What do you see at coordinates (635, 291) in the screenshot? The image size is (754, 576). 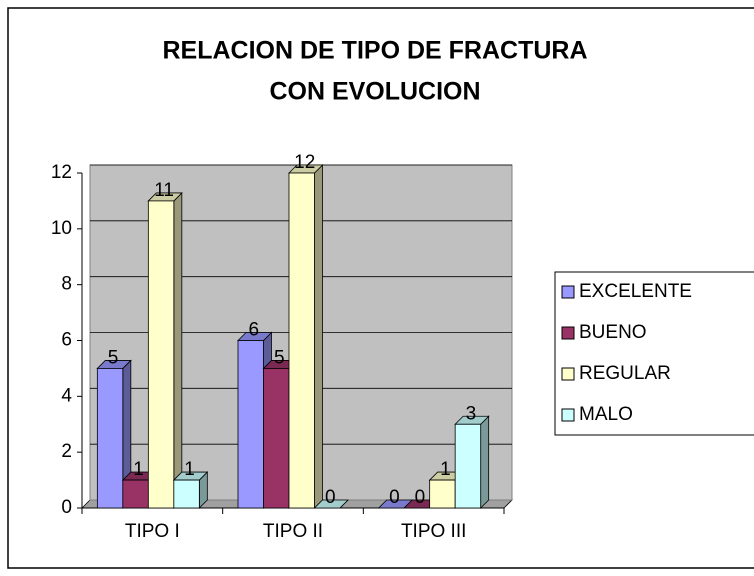 I see `legend-label: EXCELENTE` at bounding box center [635, 291].